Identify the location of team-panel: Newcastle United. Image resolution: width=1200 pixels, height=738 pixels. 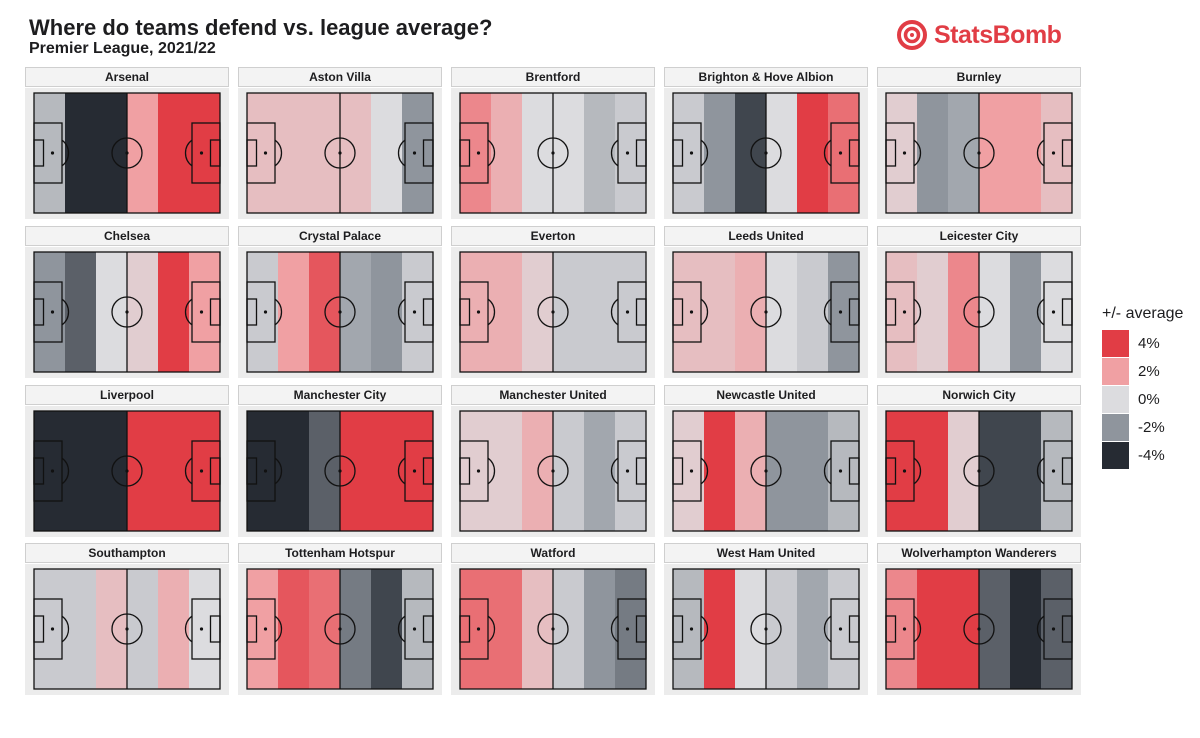
(766, 461).